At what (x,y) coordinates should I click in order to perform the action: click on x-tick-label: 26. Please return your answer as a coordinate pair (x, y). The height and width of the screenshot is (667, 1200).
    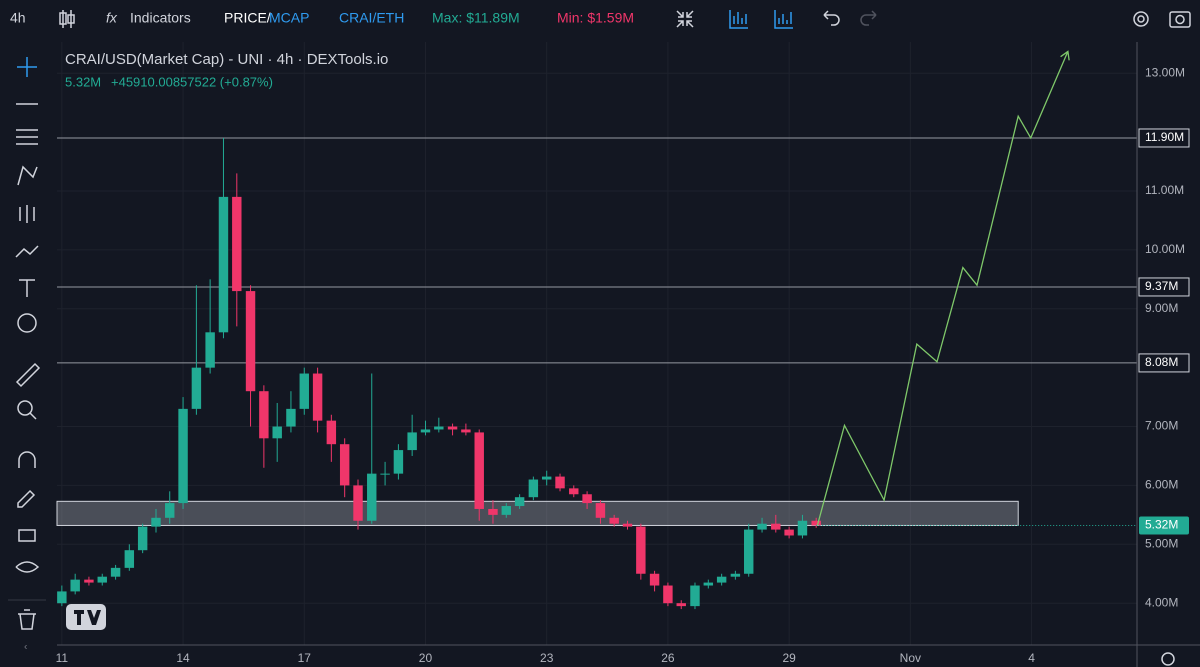
    Looking at the image, I should click on (668, 658).